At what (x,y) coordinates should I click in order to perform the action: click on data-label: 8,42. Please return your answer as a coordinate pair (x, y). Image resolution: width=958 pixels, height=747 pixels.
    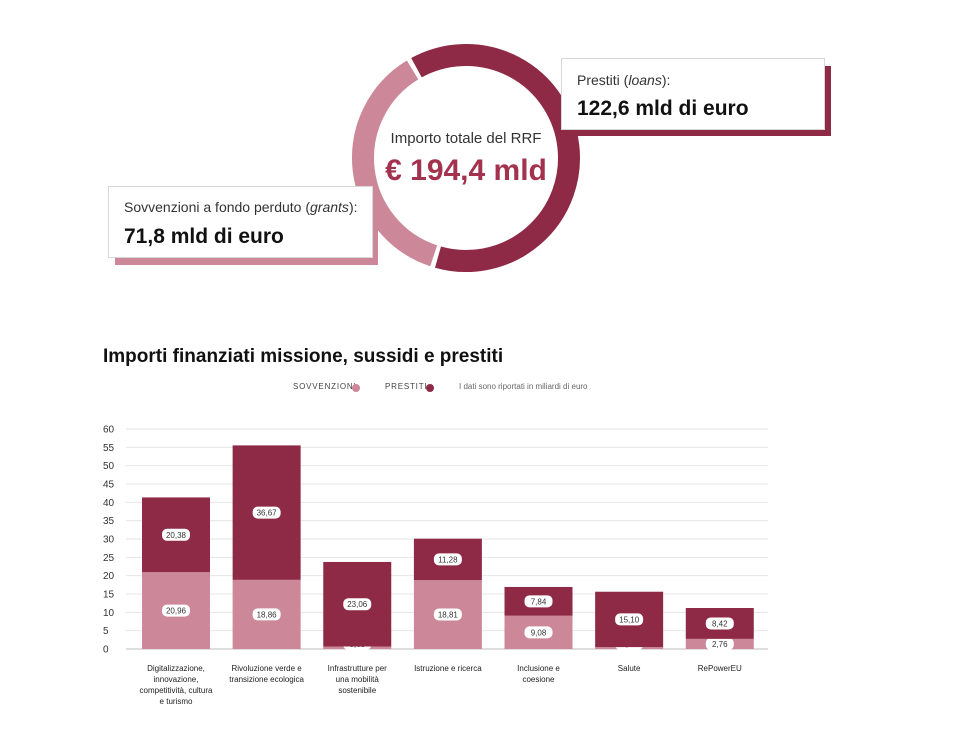
    Looking at the image, I should click on (720, 623).